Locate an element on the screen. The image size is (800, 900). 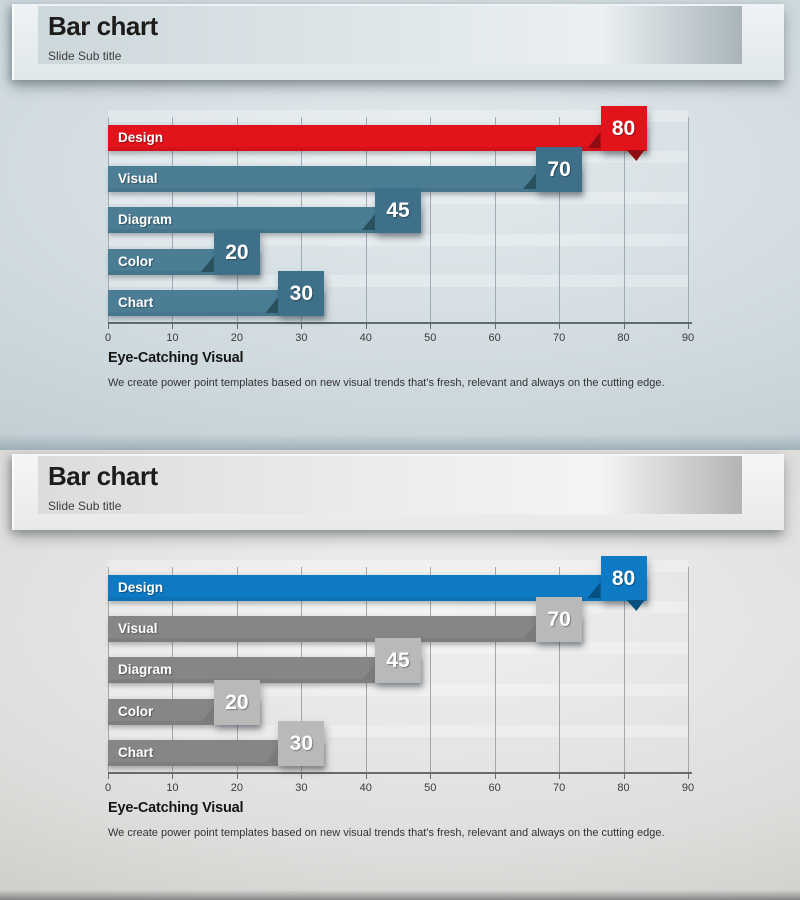
axis-tick-label: 60 is located at coordinates (494, 338).